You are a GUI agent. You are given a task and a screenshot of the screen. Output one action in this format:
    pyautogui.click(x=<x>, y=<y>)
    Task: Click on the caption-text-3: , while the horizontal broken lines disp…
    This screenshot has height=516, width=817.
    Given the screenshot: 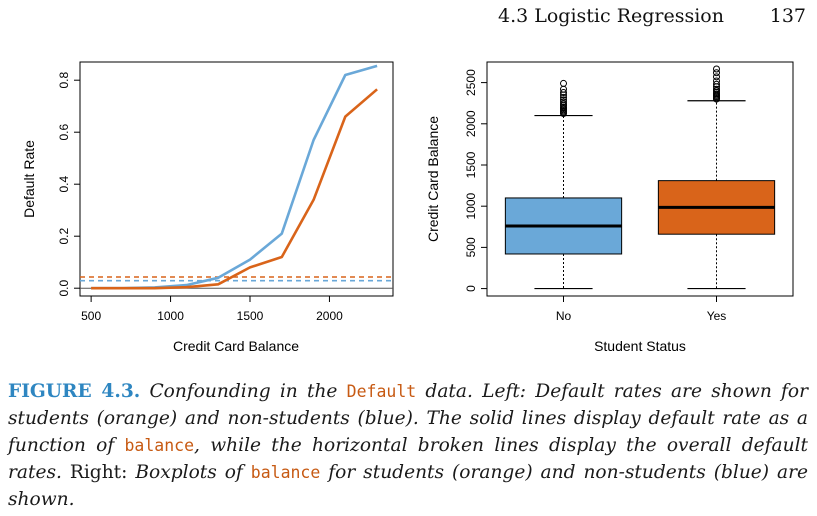 What is the action you would take?
    pyautogui.click(x=408, y=459)
    